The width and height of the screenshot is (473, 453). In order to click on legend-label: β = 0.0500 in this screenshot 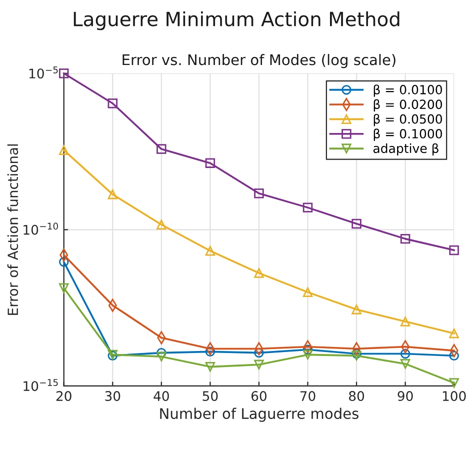, I will do `click(408, 120)`.